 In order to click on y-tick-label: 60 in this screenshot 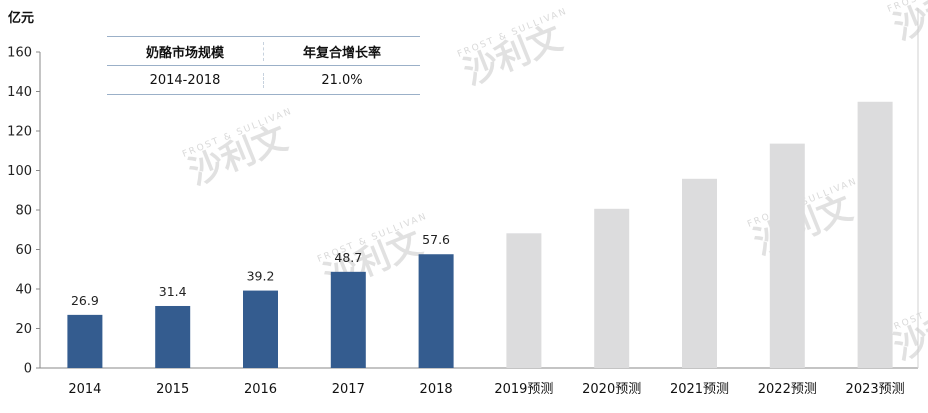, I will do `click(23, 250)`.